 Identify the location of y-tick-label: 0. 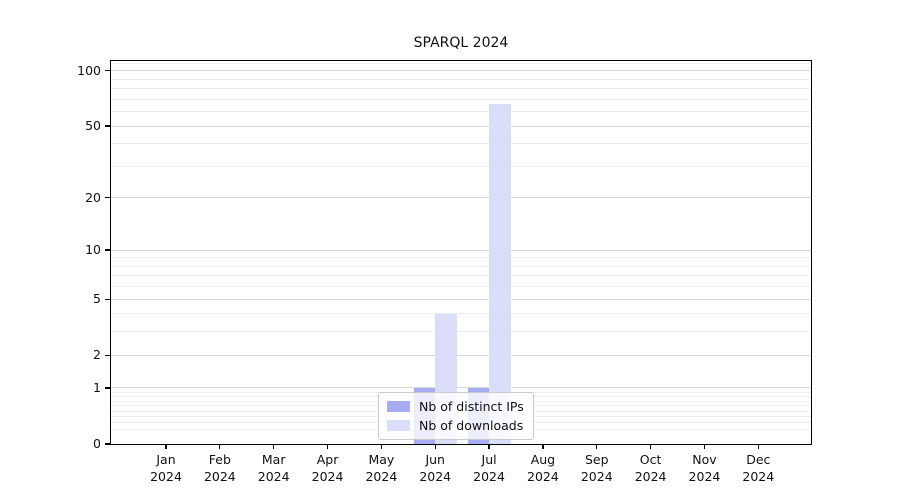
(97, 443).